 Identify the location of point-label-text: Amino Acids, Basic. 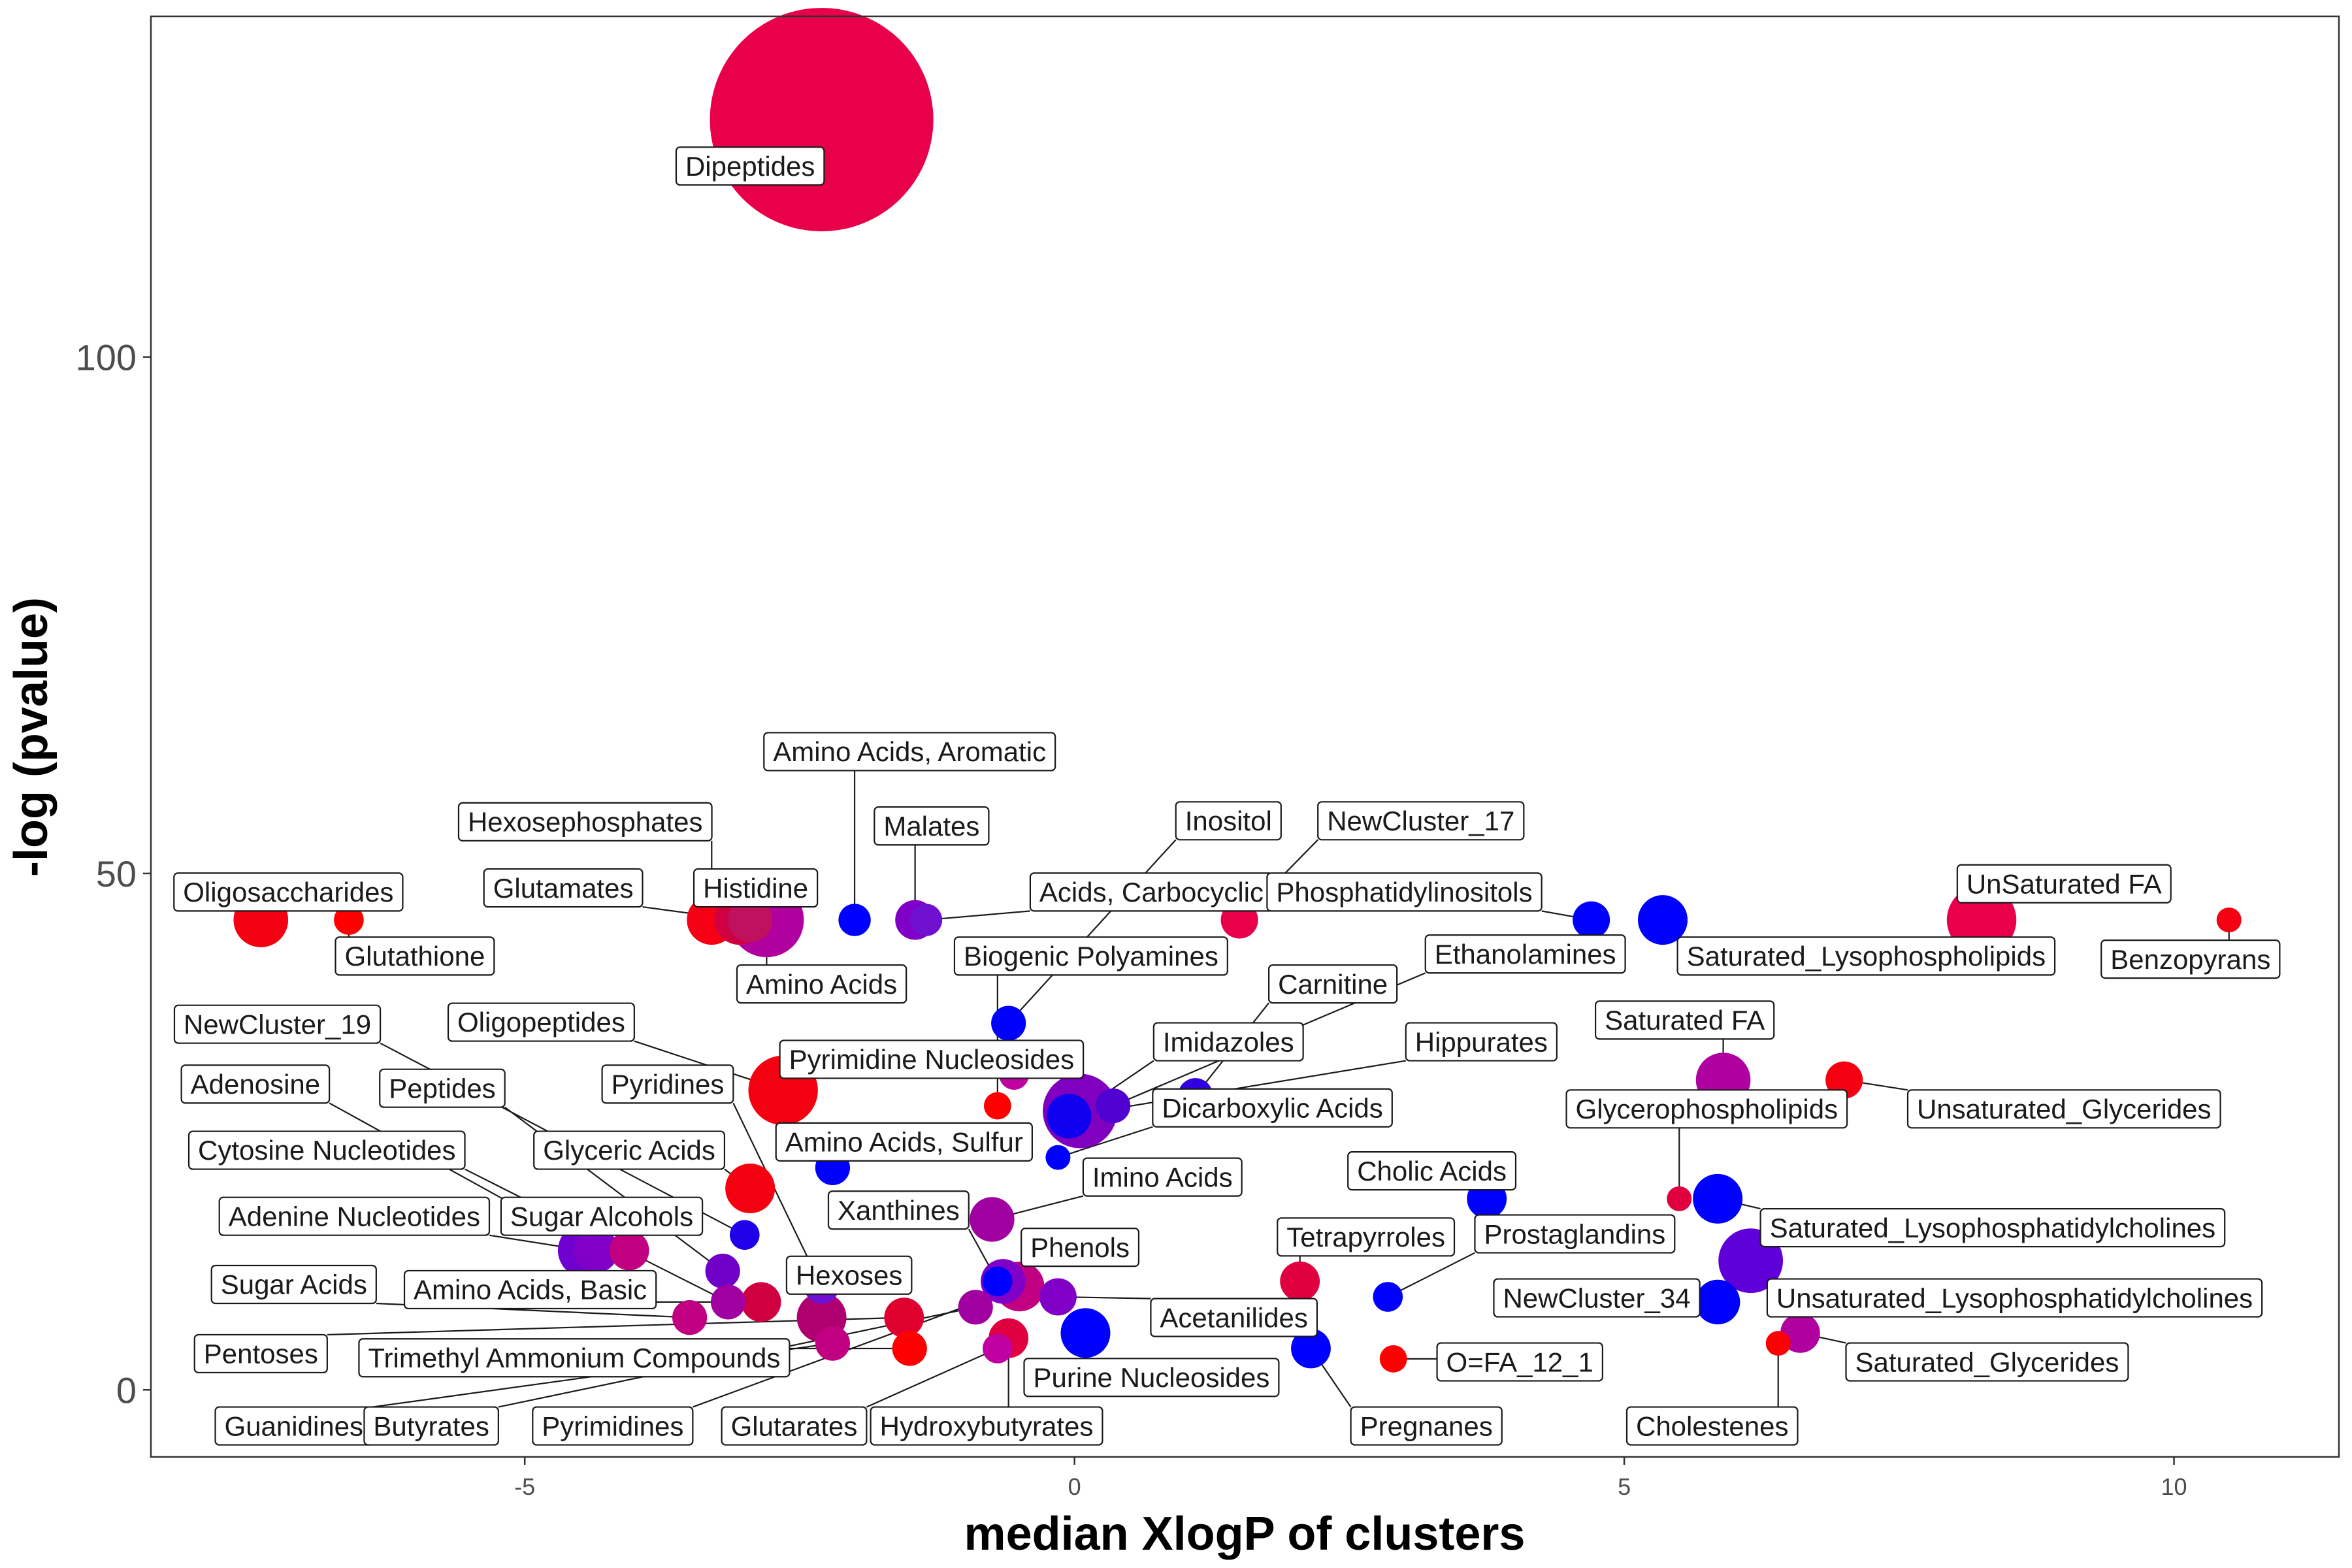
(530, 1290).